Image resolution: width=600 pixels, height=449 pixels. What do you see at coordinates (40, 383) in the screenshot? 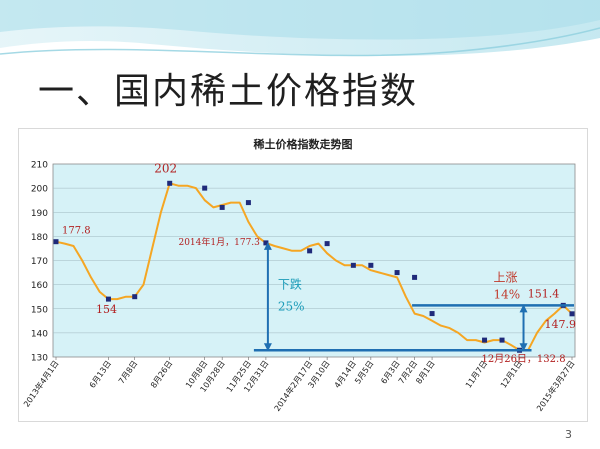
I see `x-tick-label: 2013年4月1日` at bounding box center [40, 383].